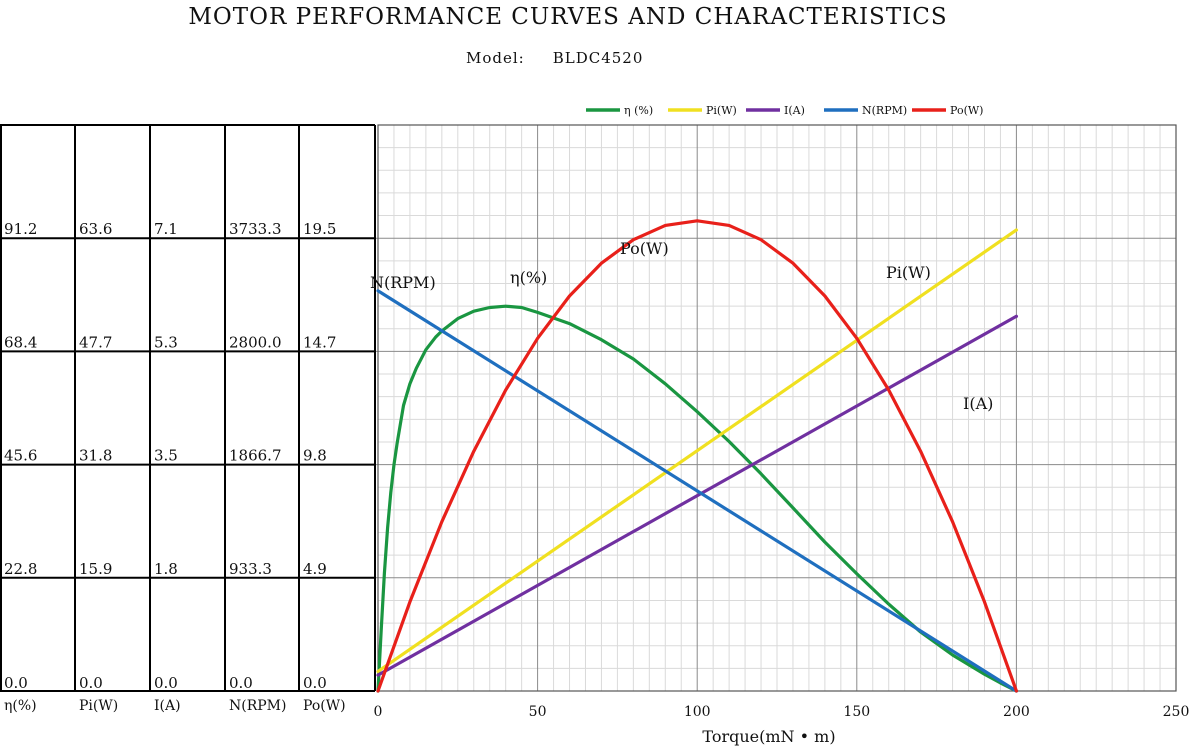  I want to click on x-tick-label: 50, so click(538, 712).